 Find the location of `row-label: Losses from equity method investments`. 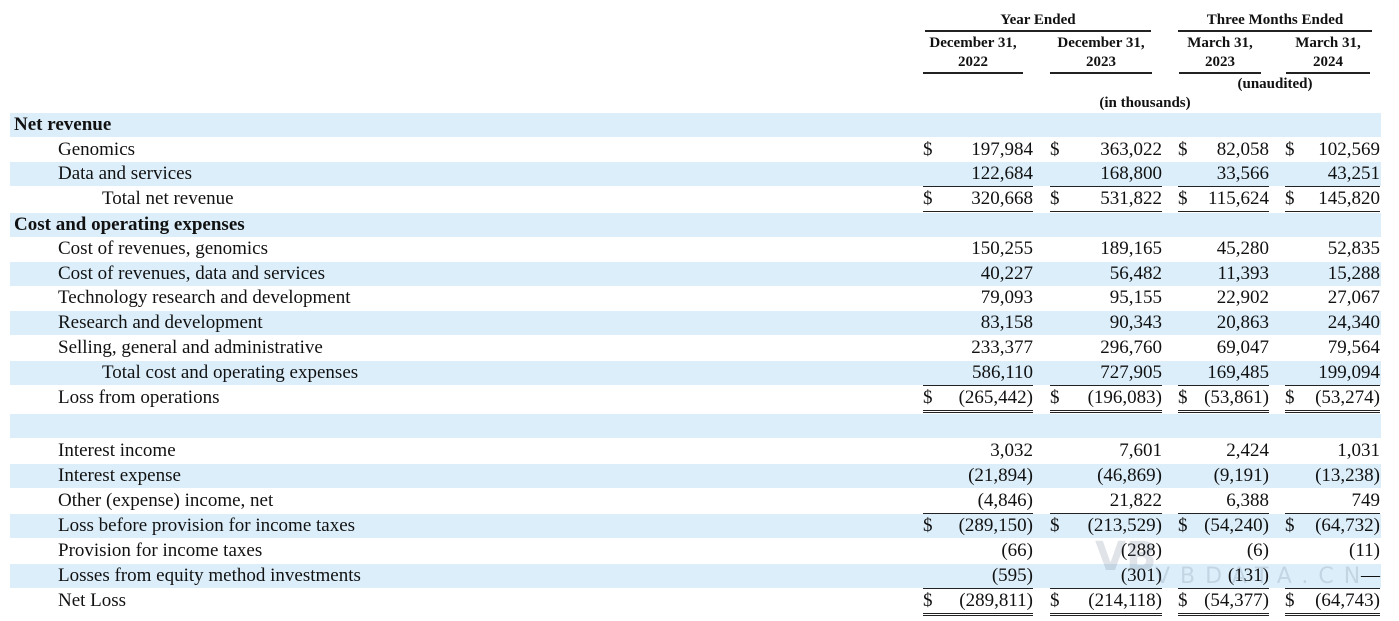

row-label: Losses from equity method investments is located at coordinates (209, 575).